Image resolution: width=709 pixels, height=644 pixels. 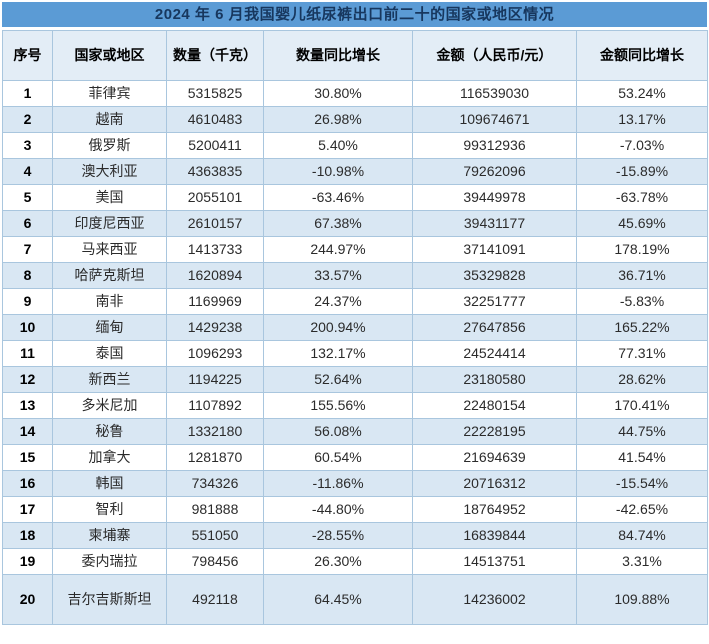 I want to click on rank-cell: 8, so click(x=27, y=275).